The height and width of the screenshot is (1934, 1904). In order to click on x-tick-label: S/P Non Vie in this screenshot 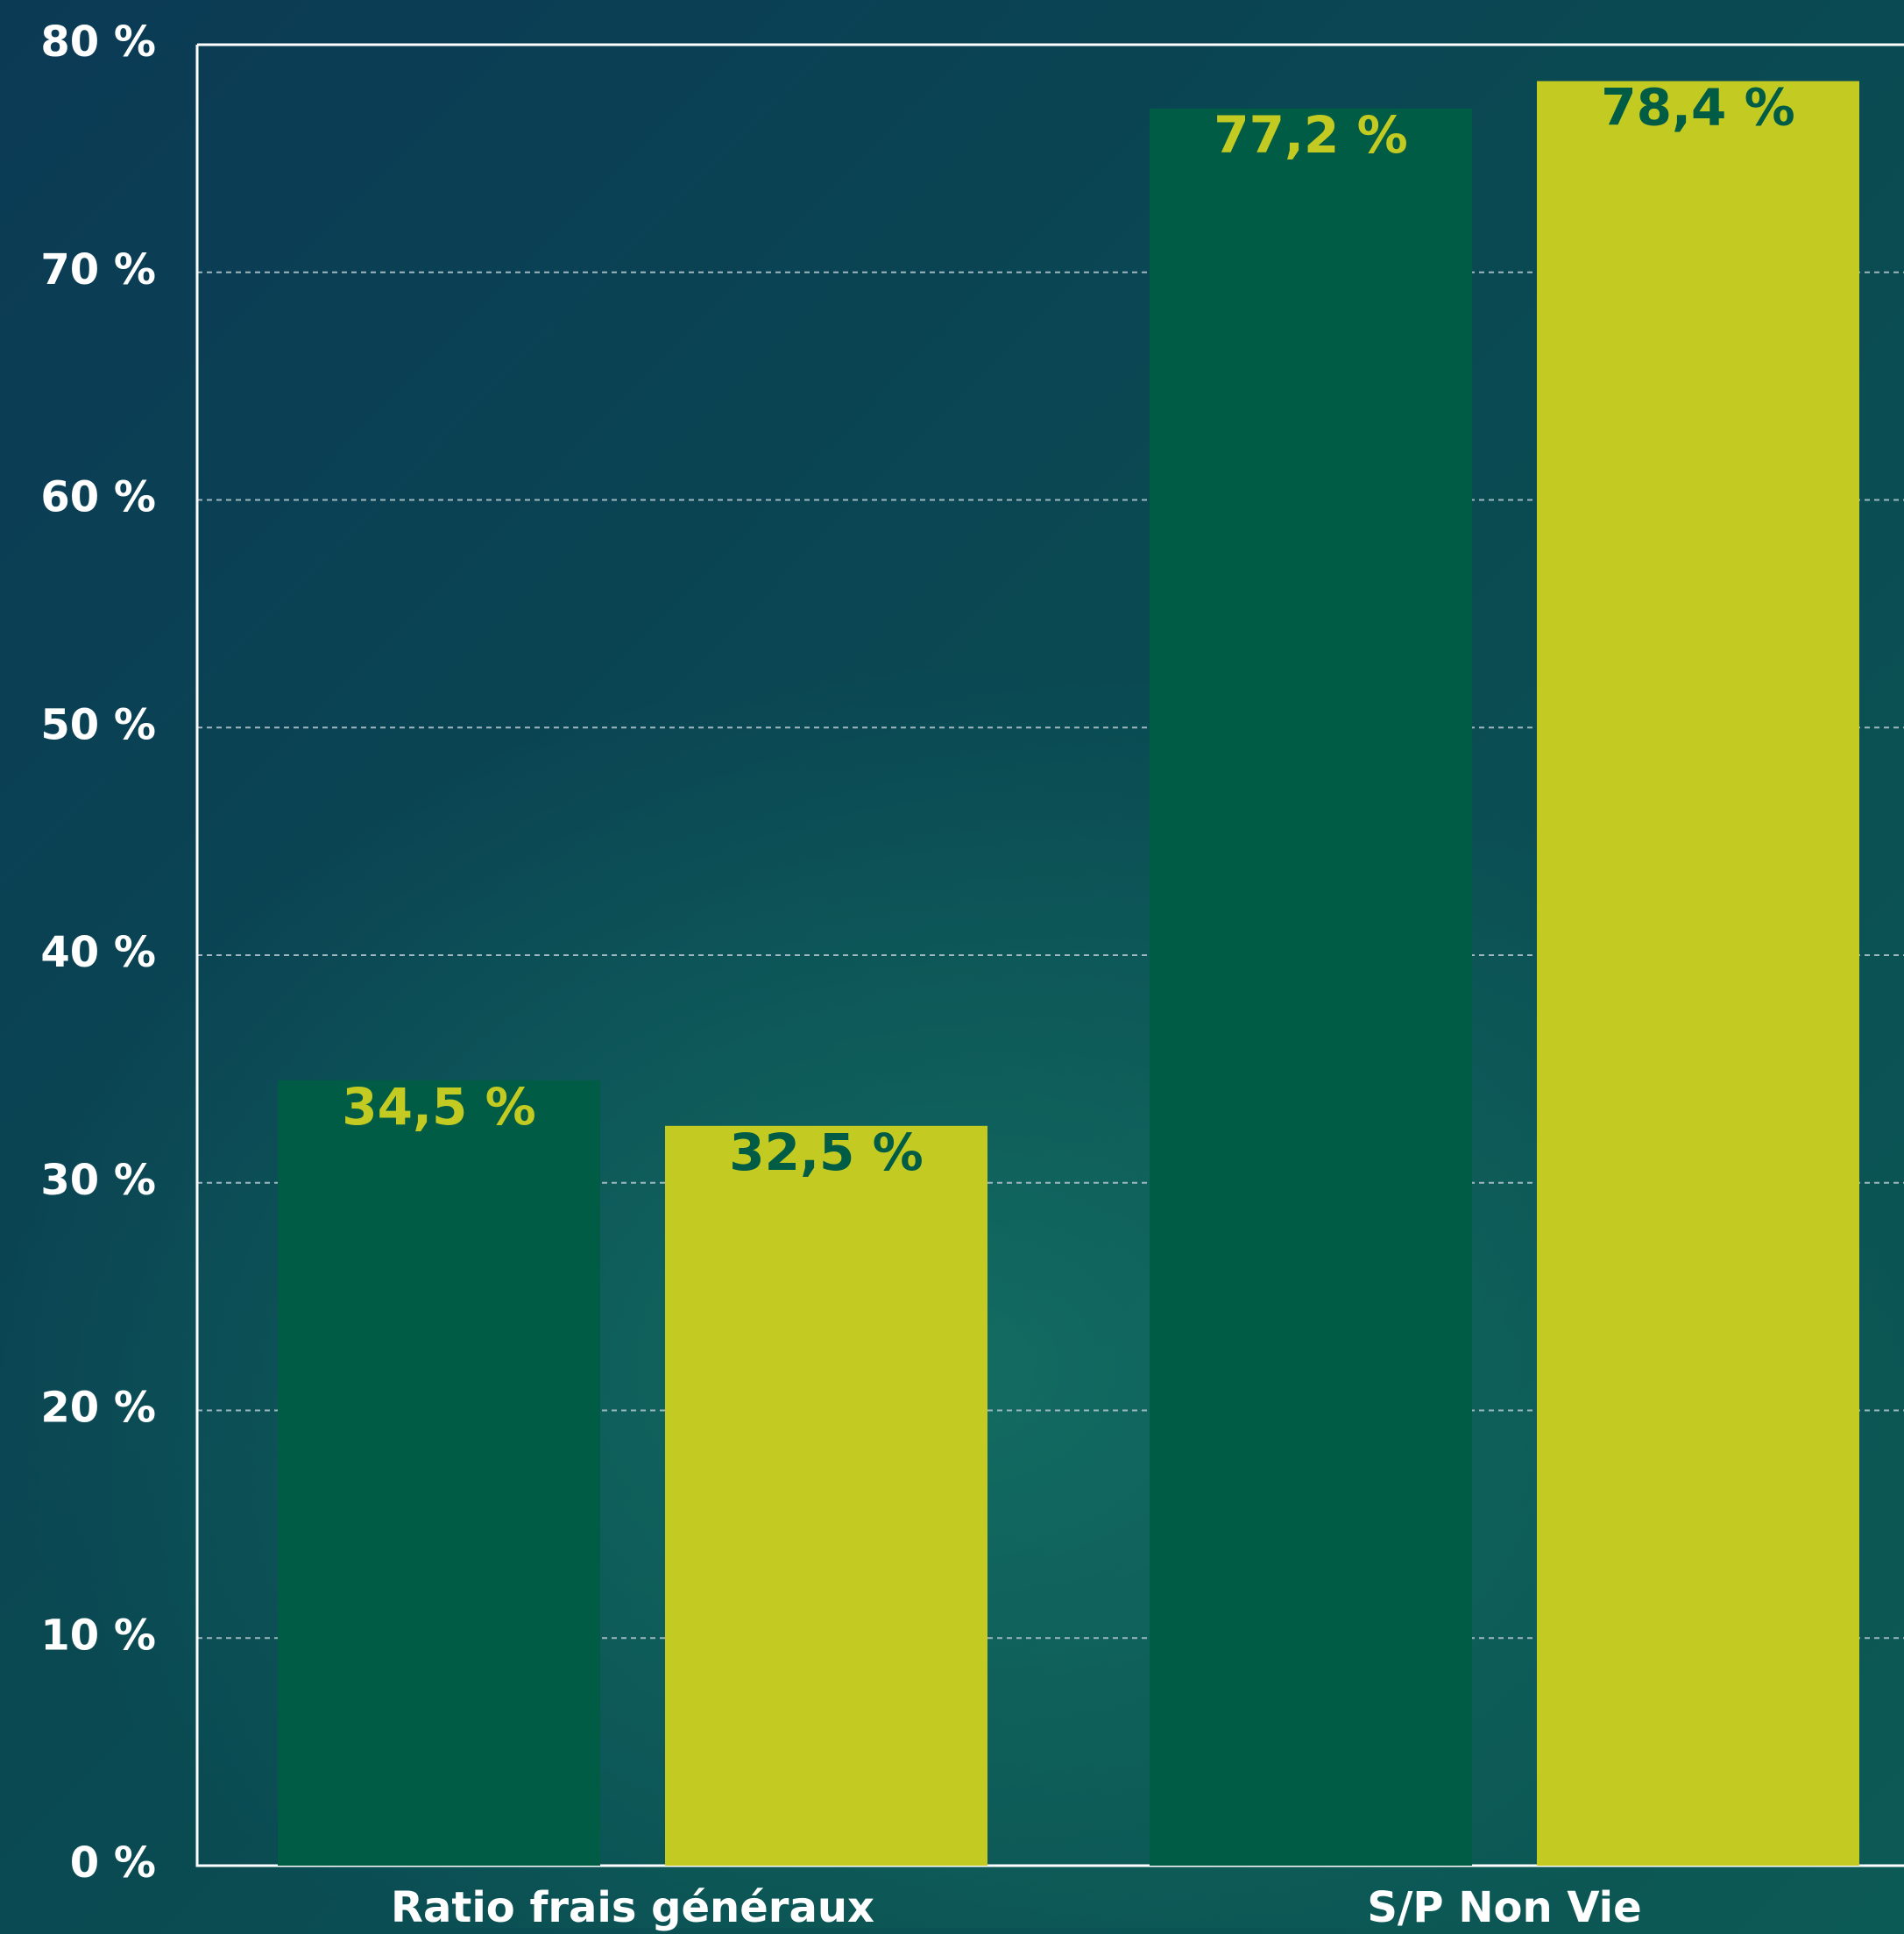, I will do `click(1504, 1907)`.